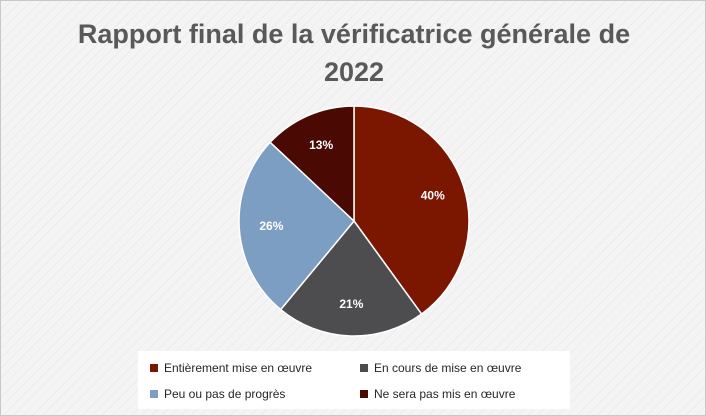 The image size is (706, 416). What do you see at coordinates (321, 145) in the screenshot?
I see `data-label-ne-sera-pas: 13%` at bounding box center [321, 145].